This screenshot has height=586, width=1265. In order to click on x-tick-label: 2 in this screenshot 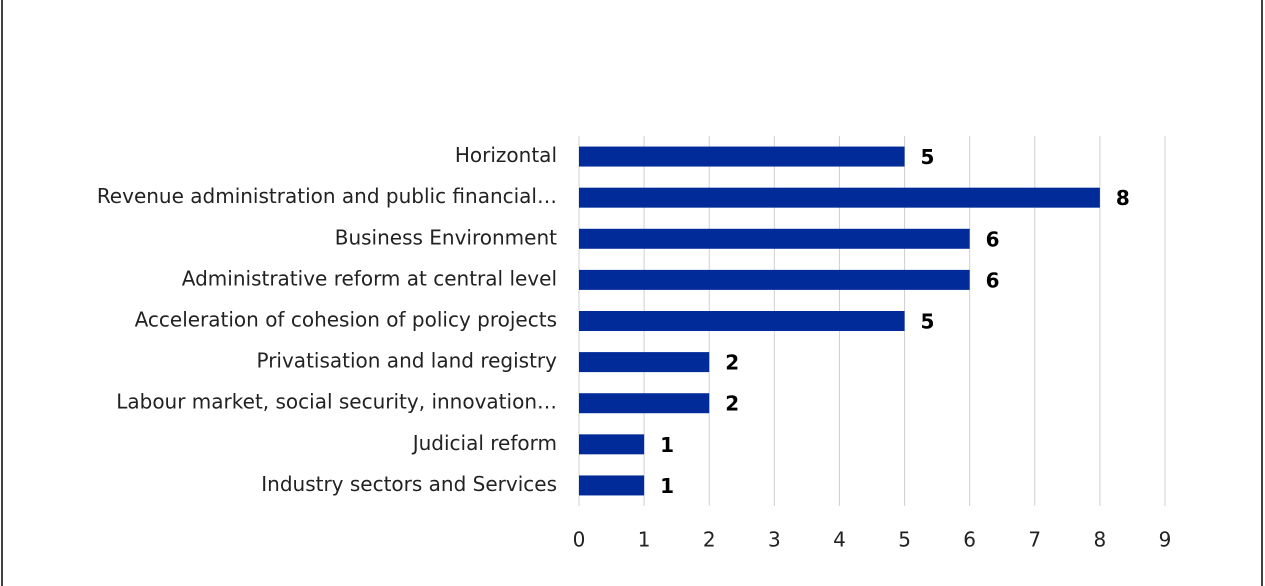, I will do `click(709, 540)`.